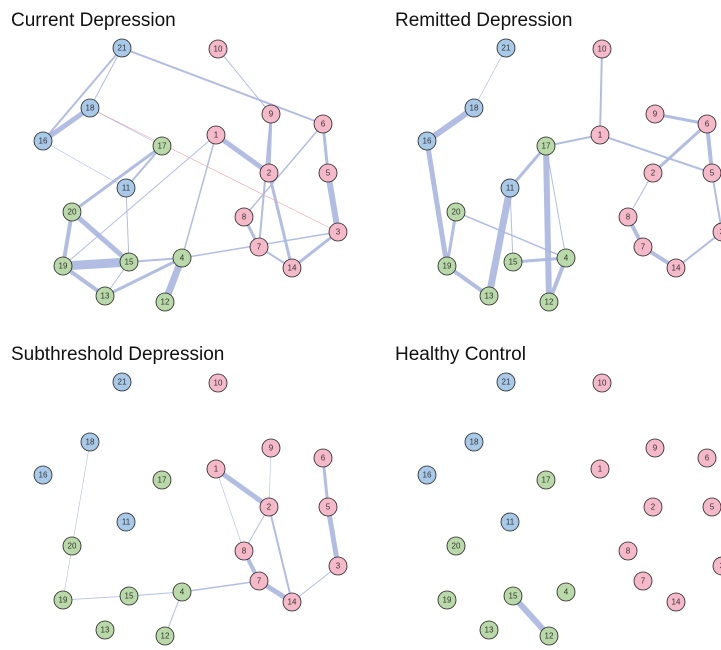 This screenshot has width=721, height=650. I want to click on panel-title: Current Depression, so click(93, 20).